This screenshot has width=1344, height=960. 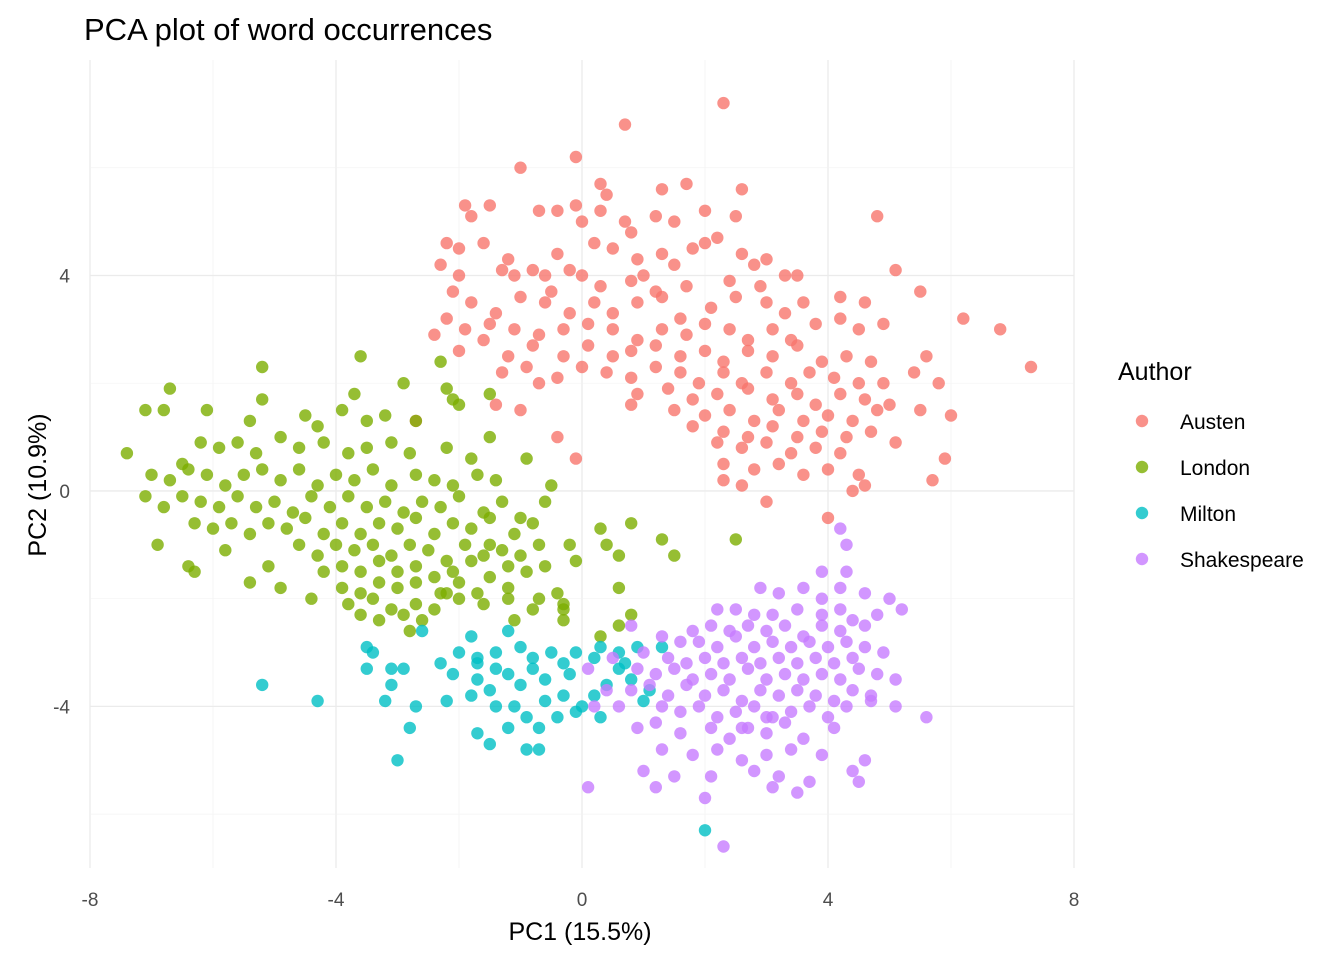 What do you see at coordinates (1208, 514) in the screenshot?
I see `legend-label-milton: Milton` at bounding box center [1208, 514].